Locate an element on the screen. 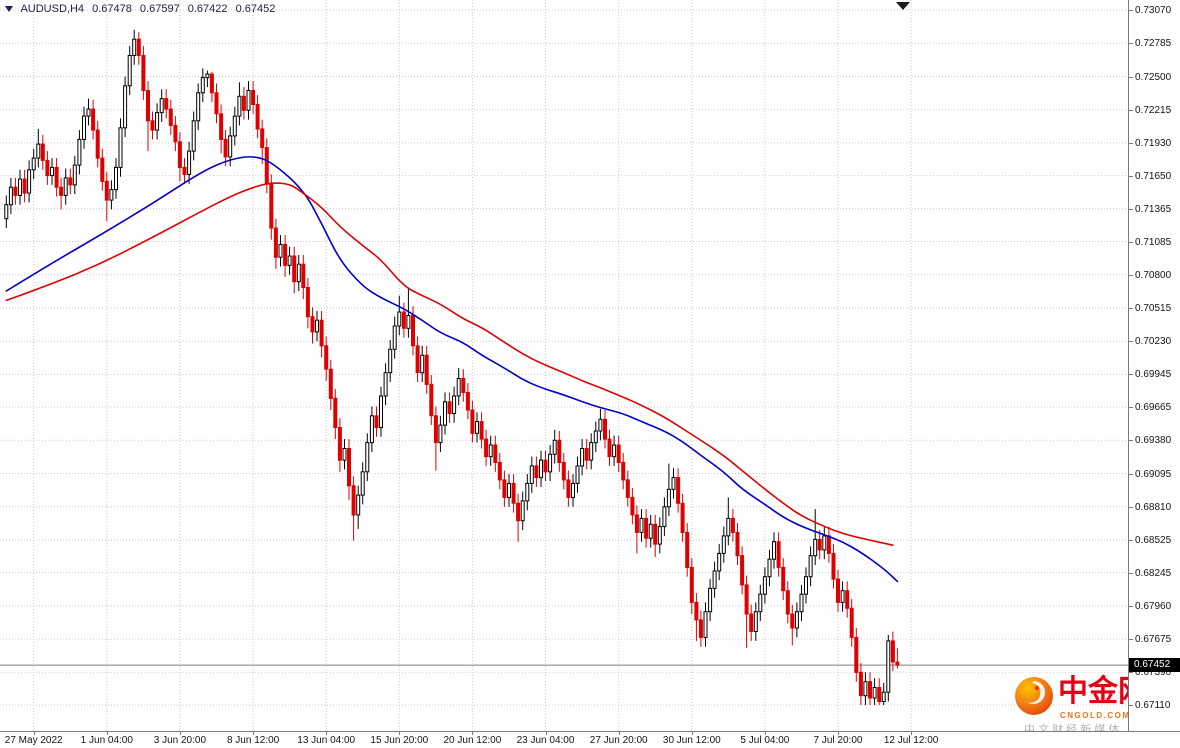  price-axis-label: 0.71365 is located at coordinates (1153, 209).